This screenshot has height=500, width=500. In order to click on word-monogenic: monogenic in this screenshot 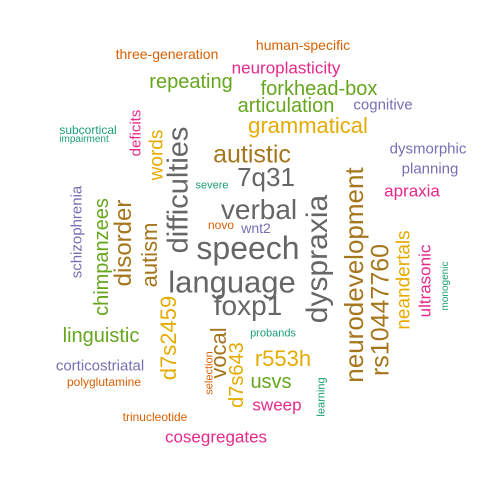, I will do `click(446, 286)`.